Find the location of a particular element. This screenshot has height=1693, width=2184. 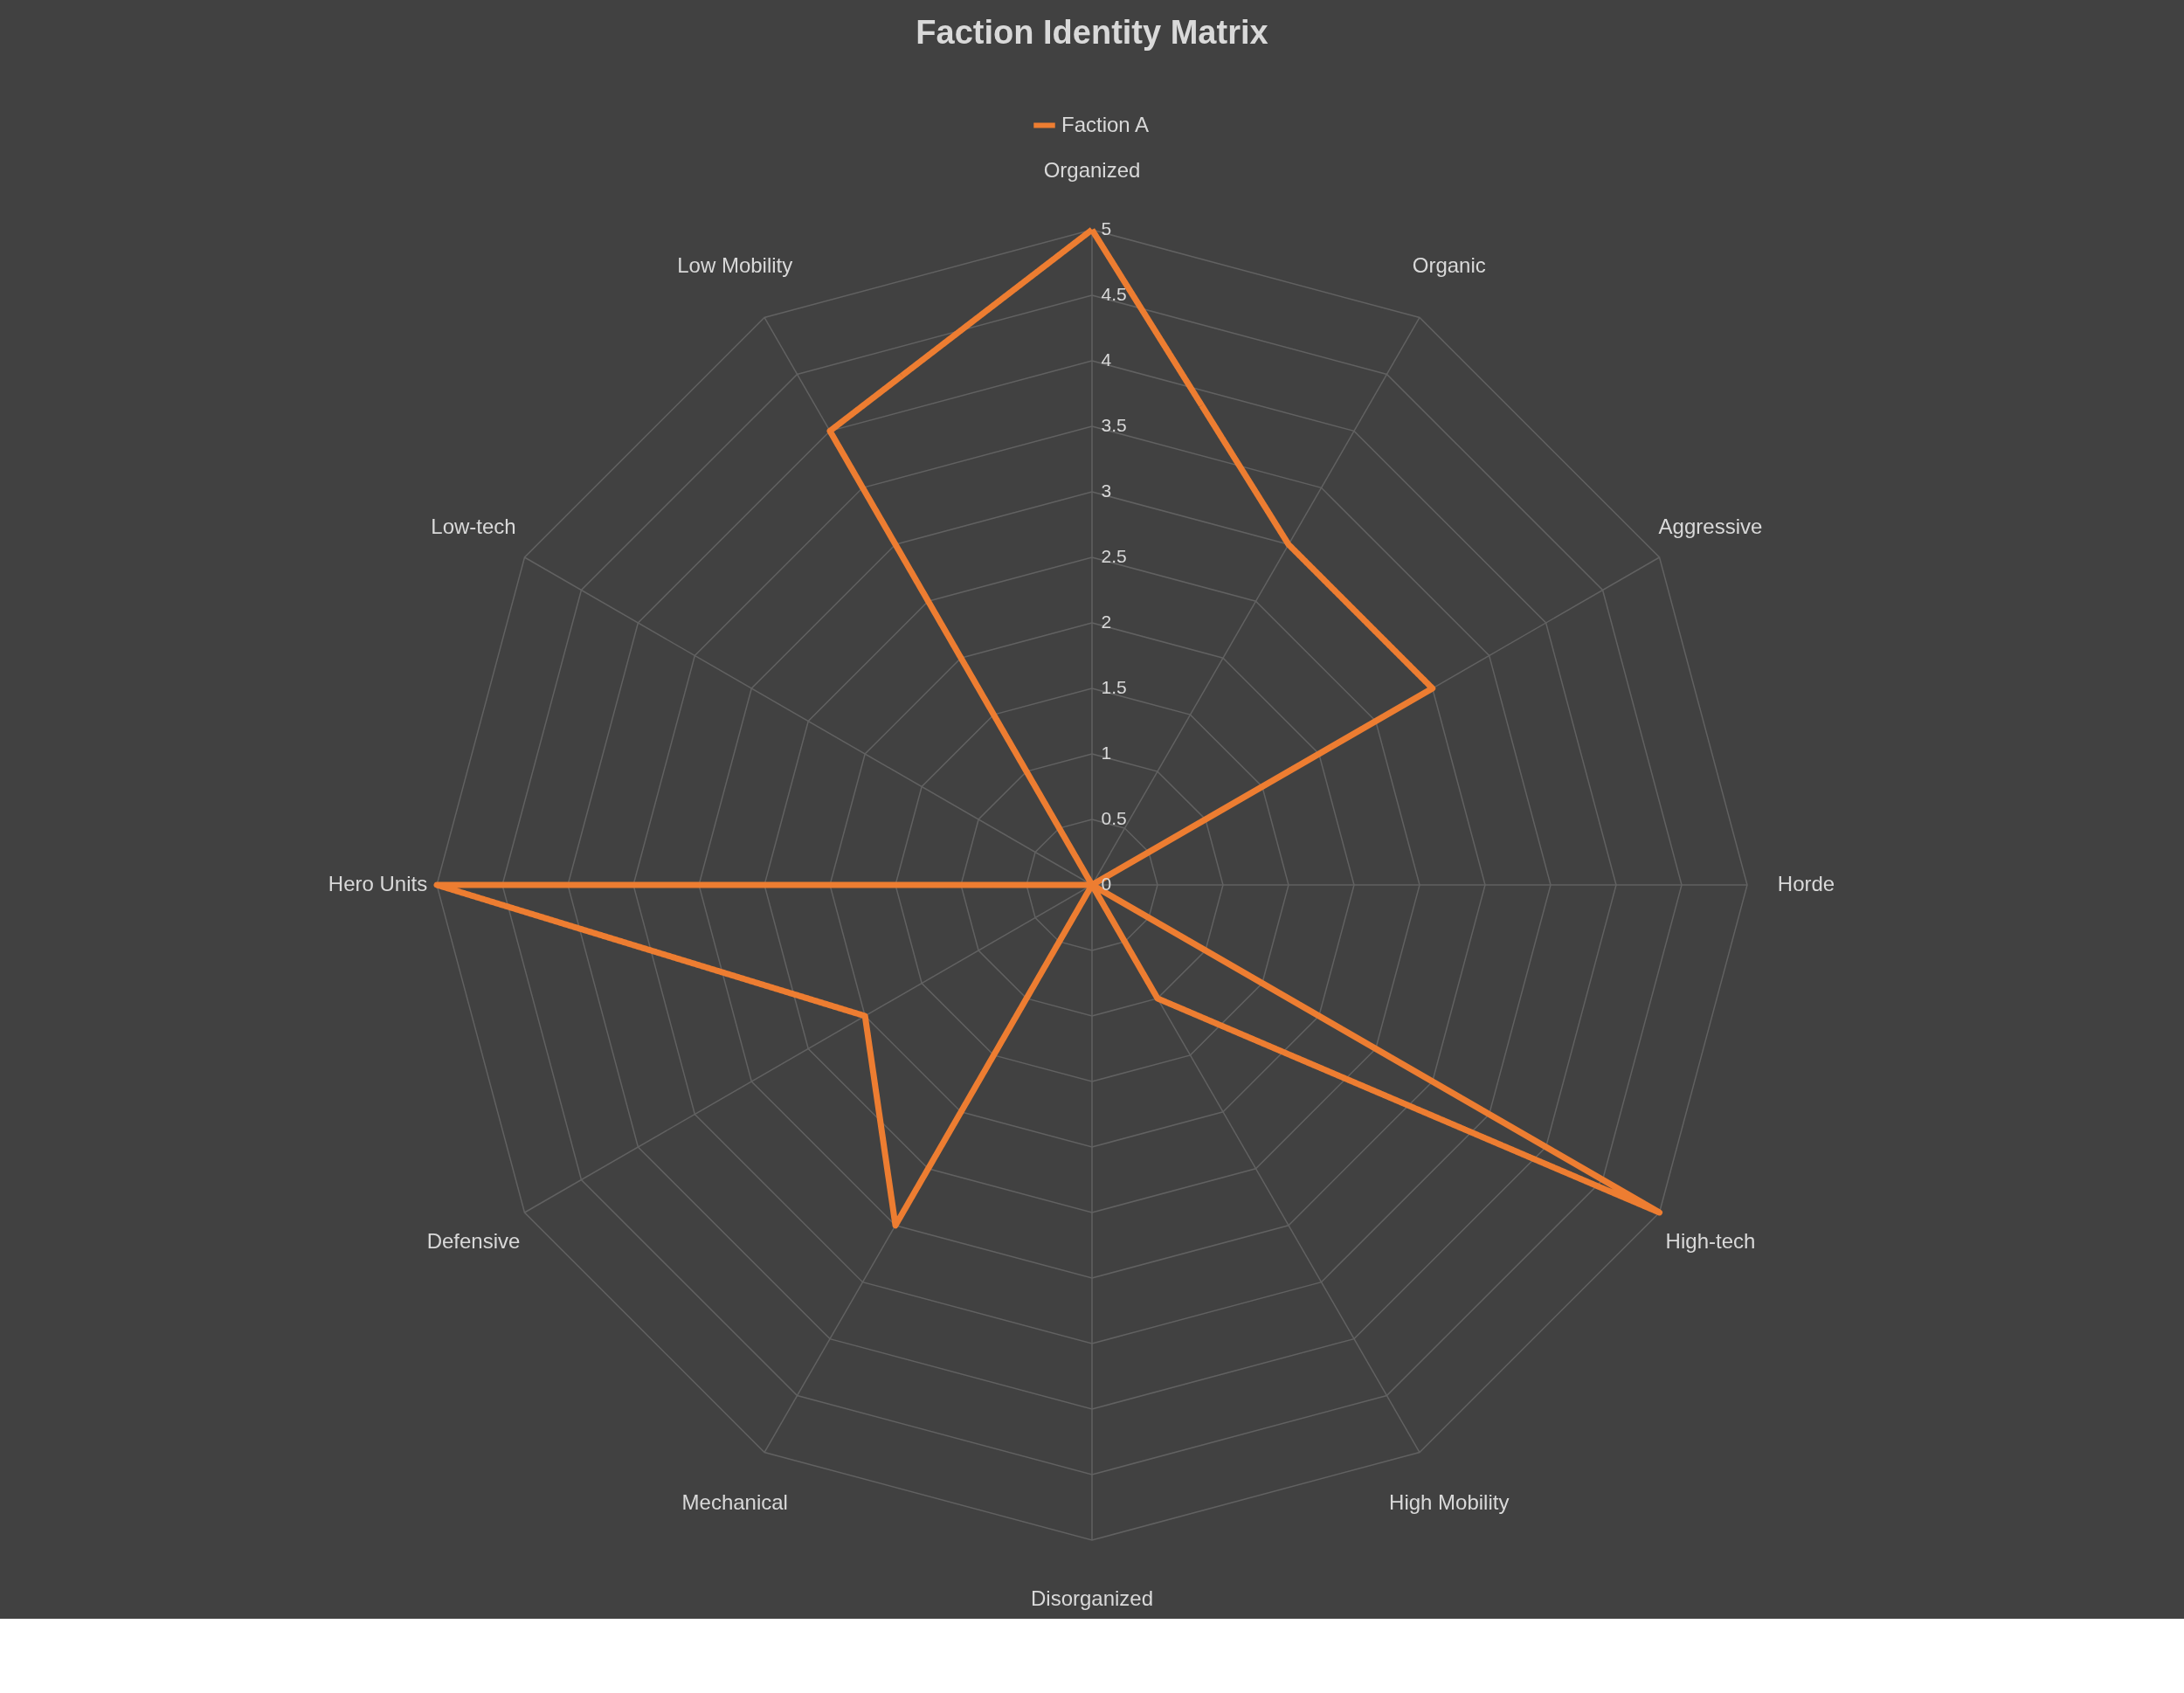

spoke-label: Aggressive is located at coordinates (1710, 527).